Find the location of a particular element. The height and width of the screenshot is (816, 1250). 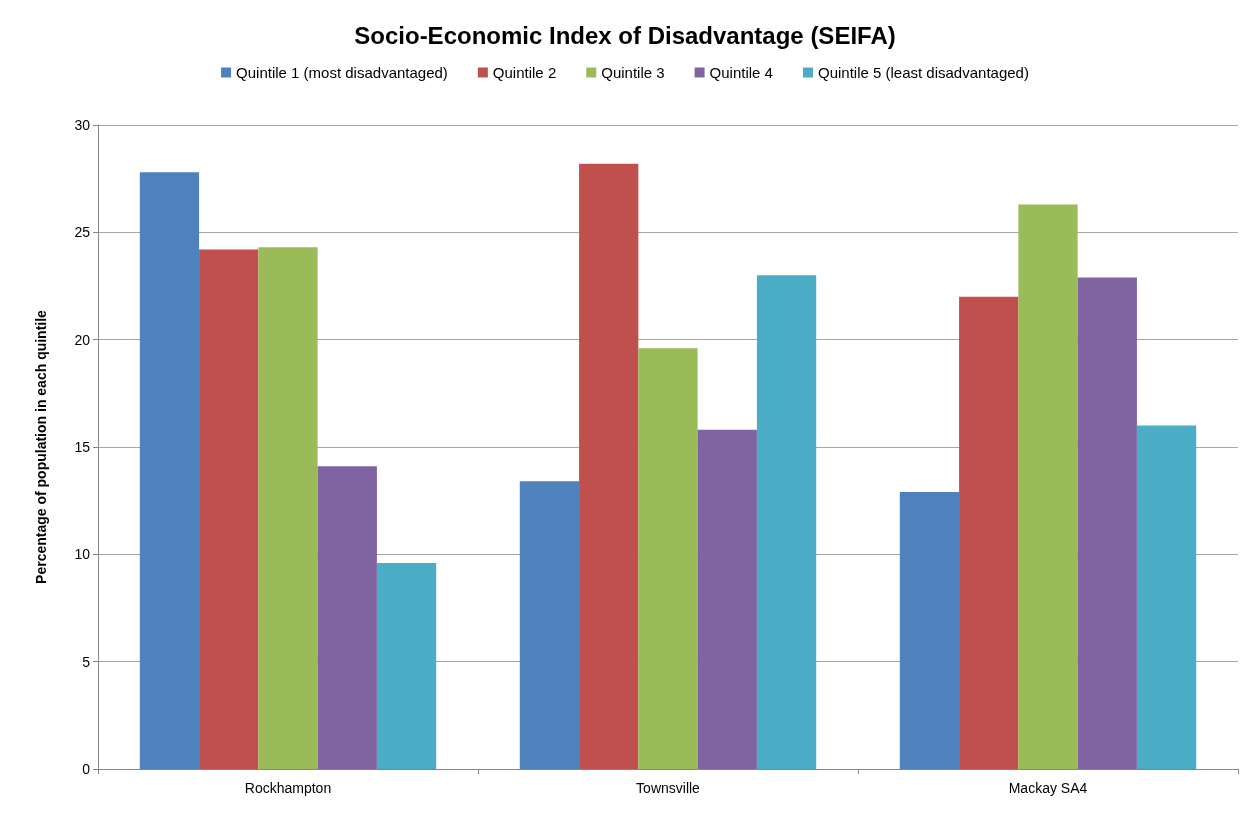

legend-label: Quintile 2 is located at coordinates (524, 72).